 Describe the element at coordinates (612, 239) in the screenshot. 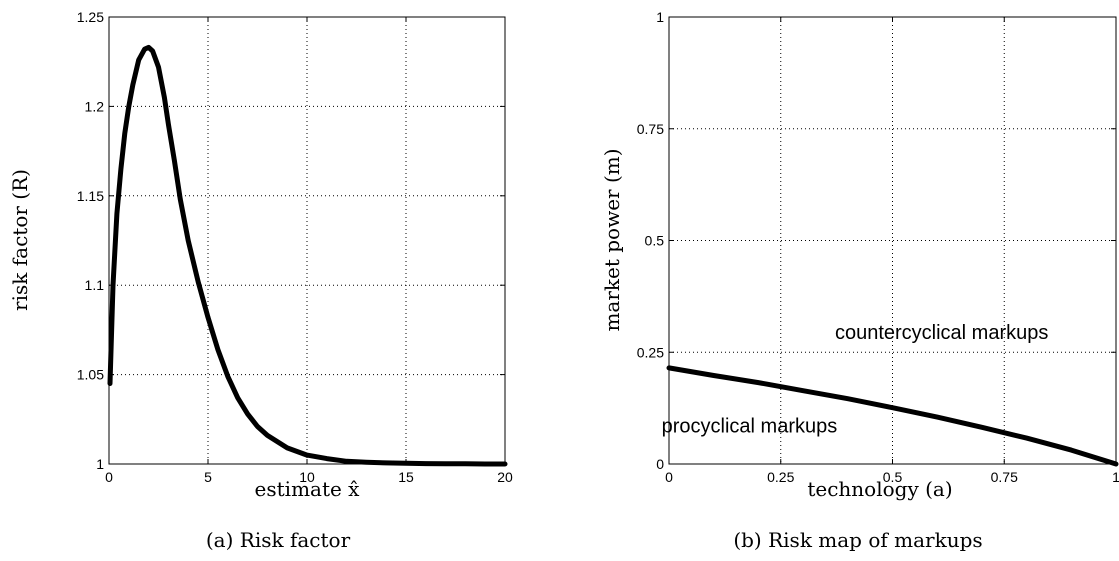

I see `y-axis-label-b: market power (m)` at that location.